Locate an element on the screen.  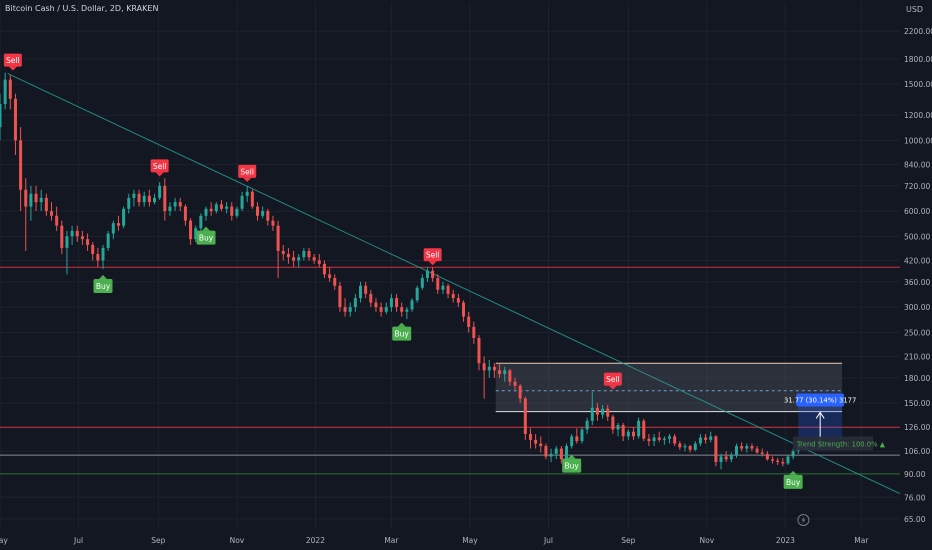
price-tick-label: 126.00 is located at coordinates (917, 427).